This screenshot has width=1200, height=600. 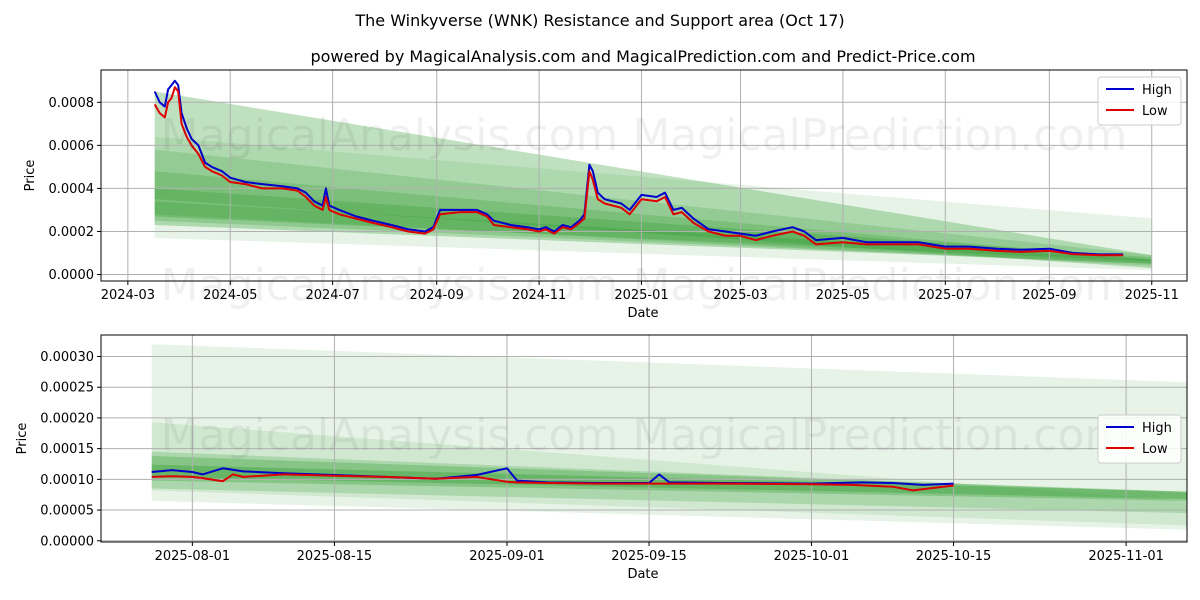 What do you see at coordinates (507, 556) in the screenshot?
I see `x-tick-label: 2025-09-01` at bounding box center [507, 556].